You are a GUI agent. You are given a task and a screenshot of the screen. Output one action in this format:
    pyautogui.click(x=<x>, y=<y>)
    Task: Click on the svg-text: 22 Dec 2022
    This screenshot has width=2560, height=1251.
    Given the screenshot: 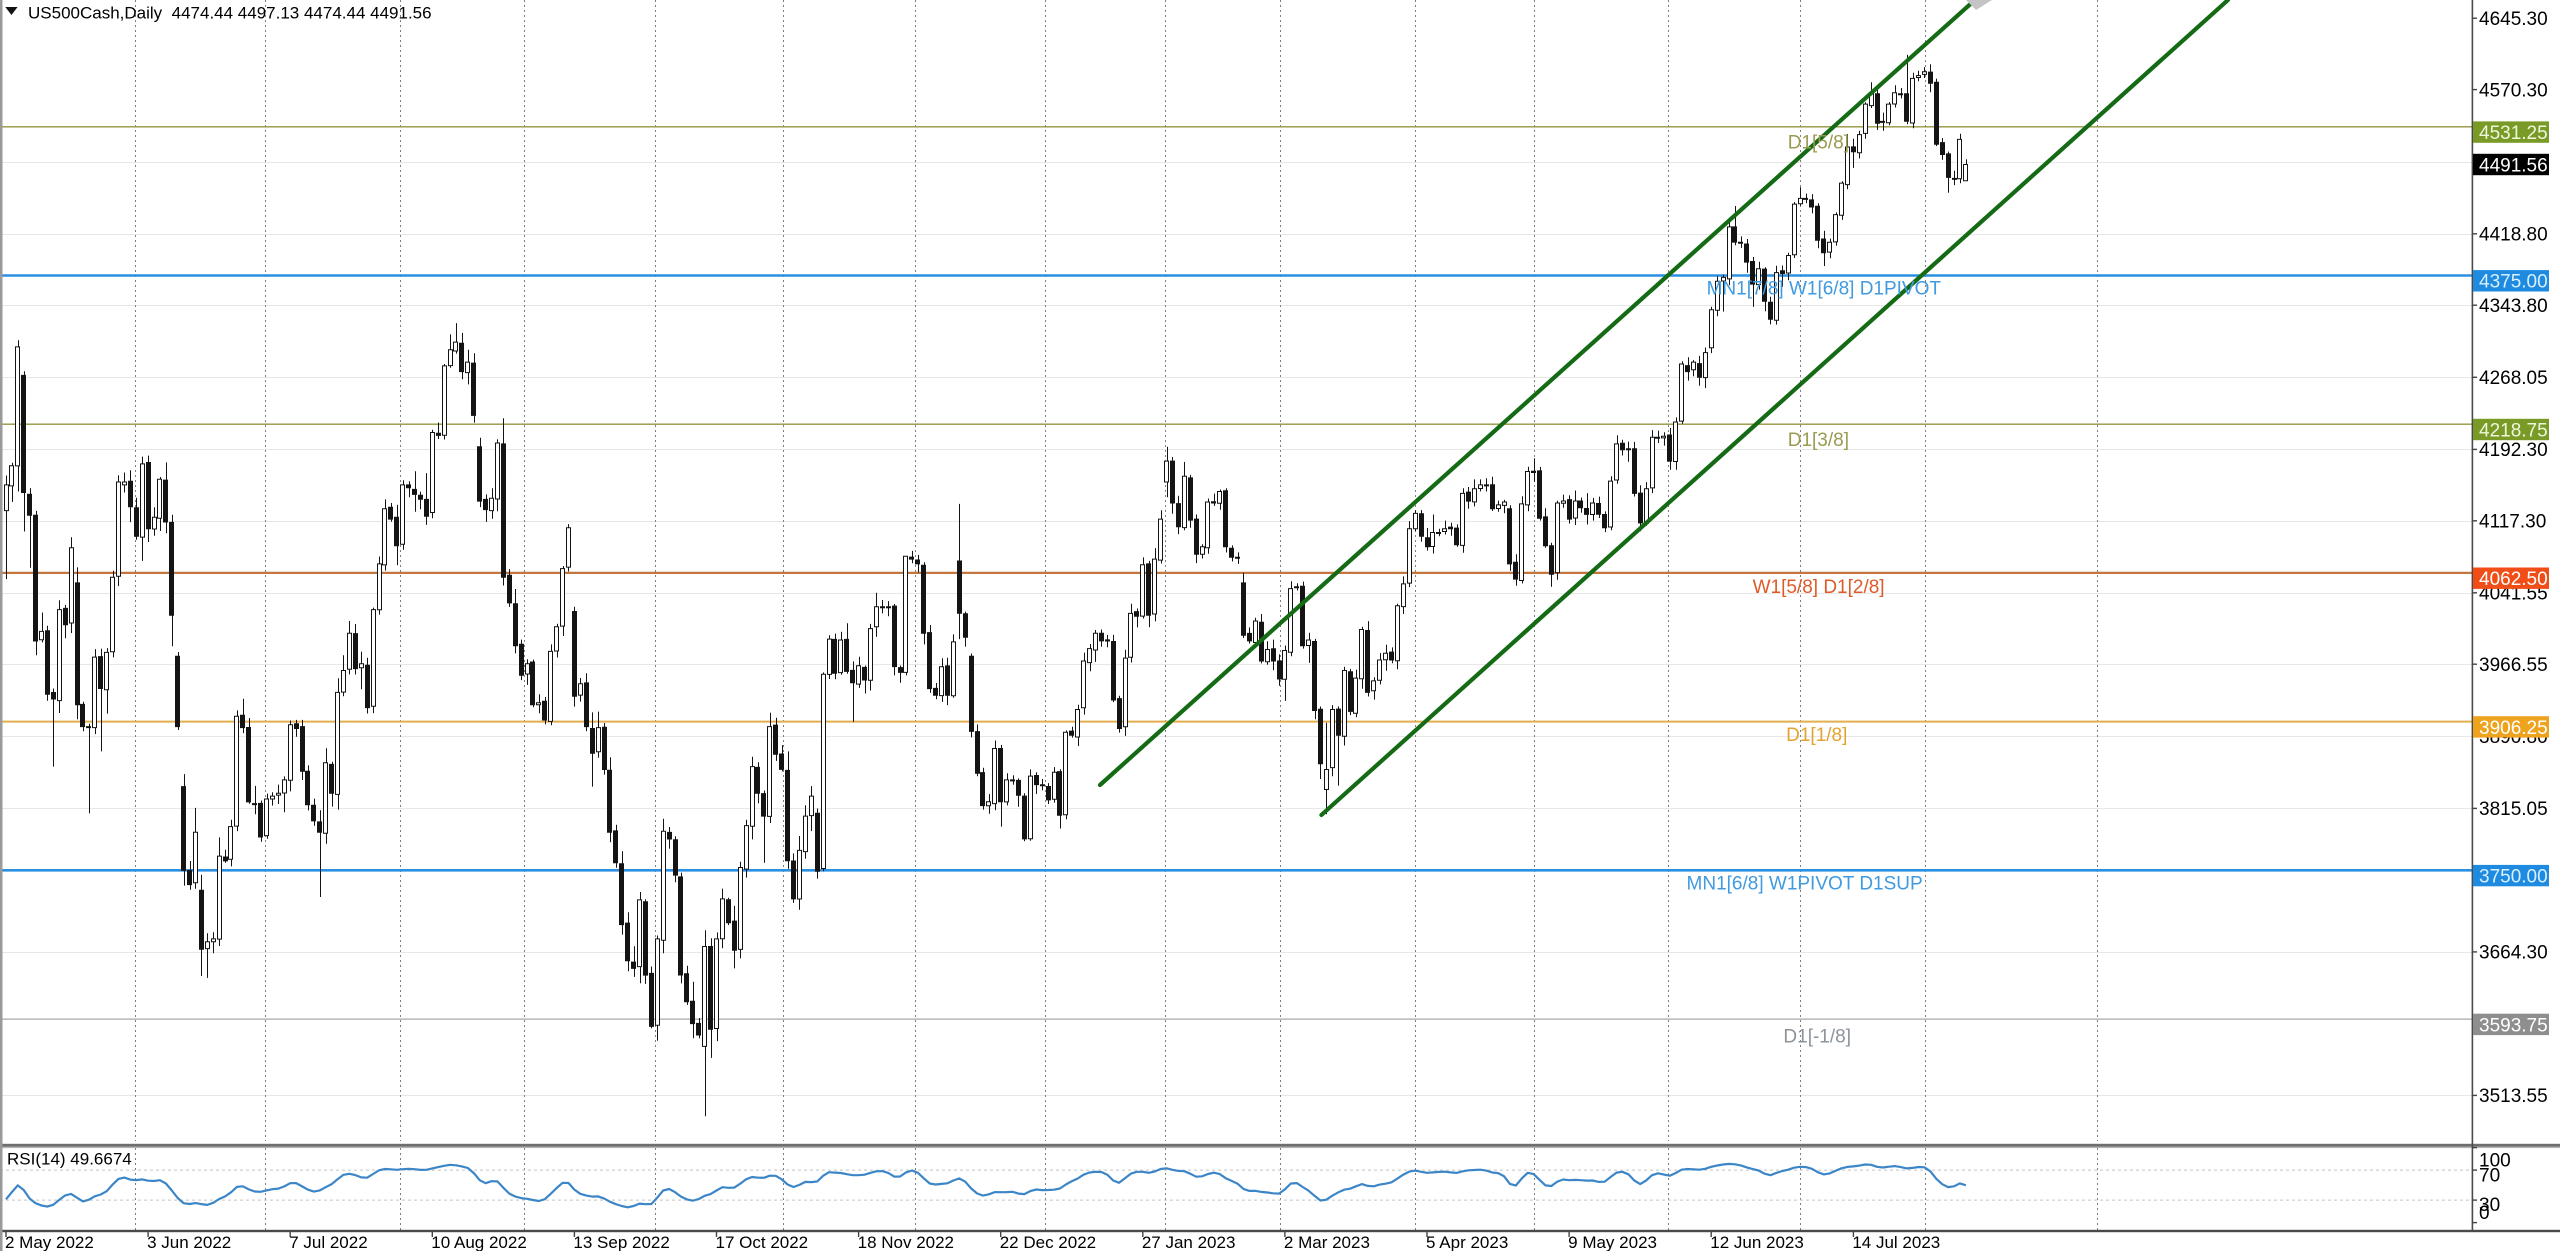 What is the action you would take?
    pyautogui.click(x=1048, y=1242)
    